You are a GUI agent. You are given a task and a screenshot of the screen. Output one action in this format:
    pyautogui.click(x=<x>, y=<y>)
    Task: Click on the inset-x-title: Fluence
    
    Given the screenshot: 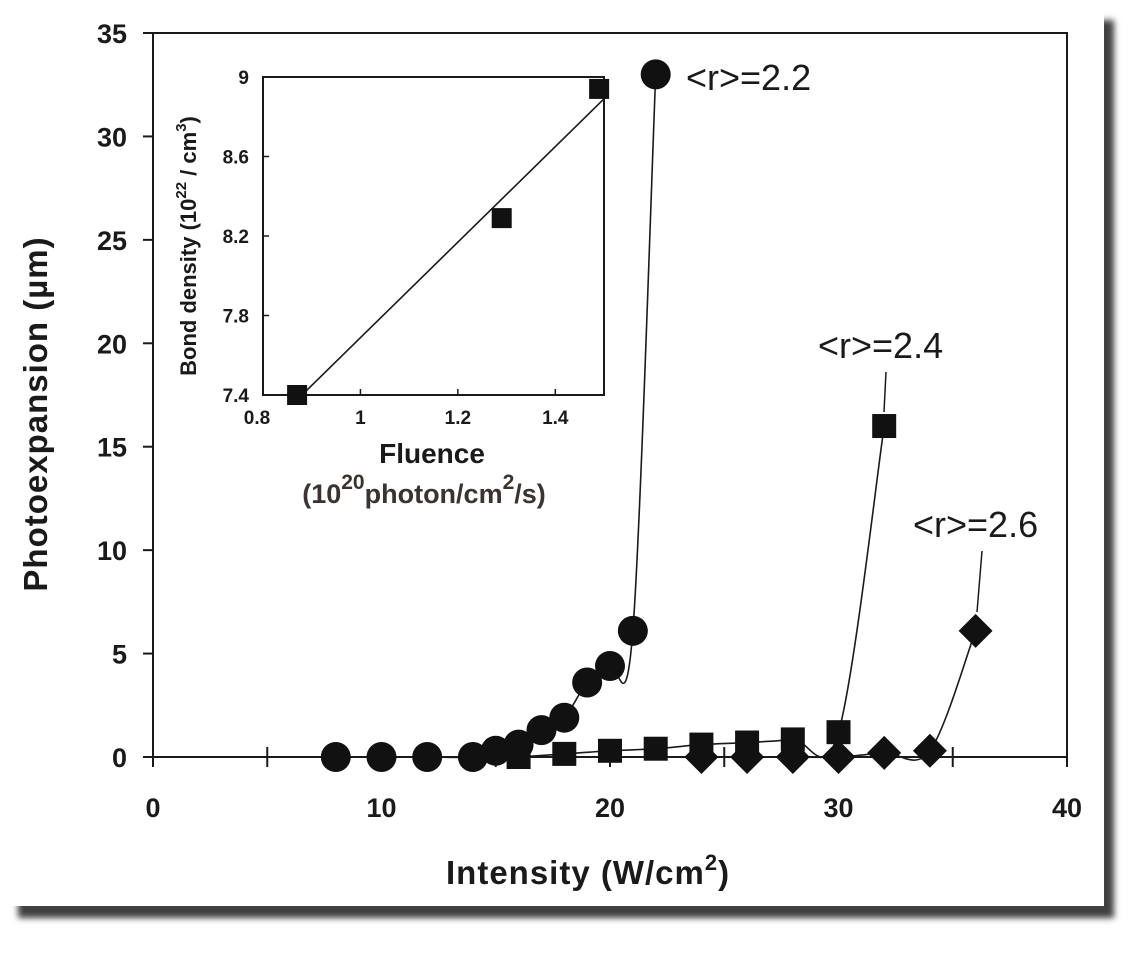 What is the action you would take?
    pyautogui.click(x=432, y=453)
    